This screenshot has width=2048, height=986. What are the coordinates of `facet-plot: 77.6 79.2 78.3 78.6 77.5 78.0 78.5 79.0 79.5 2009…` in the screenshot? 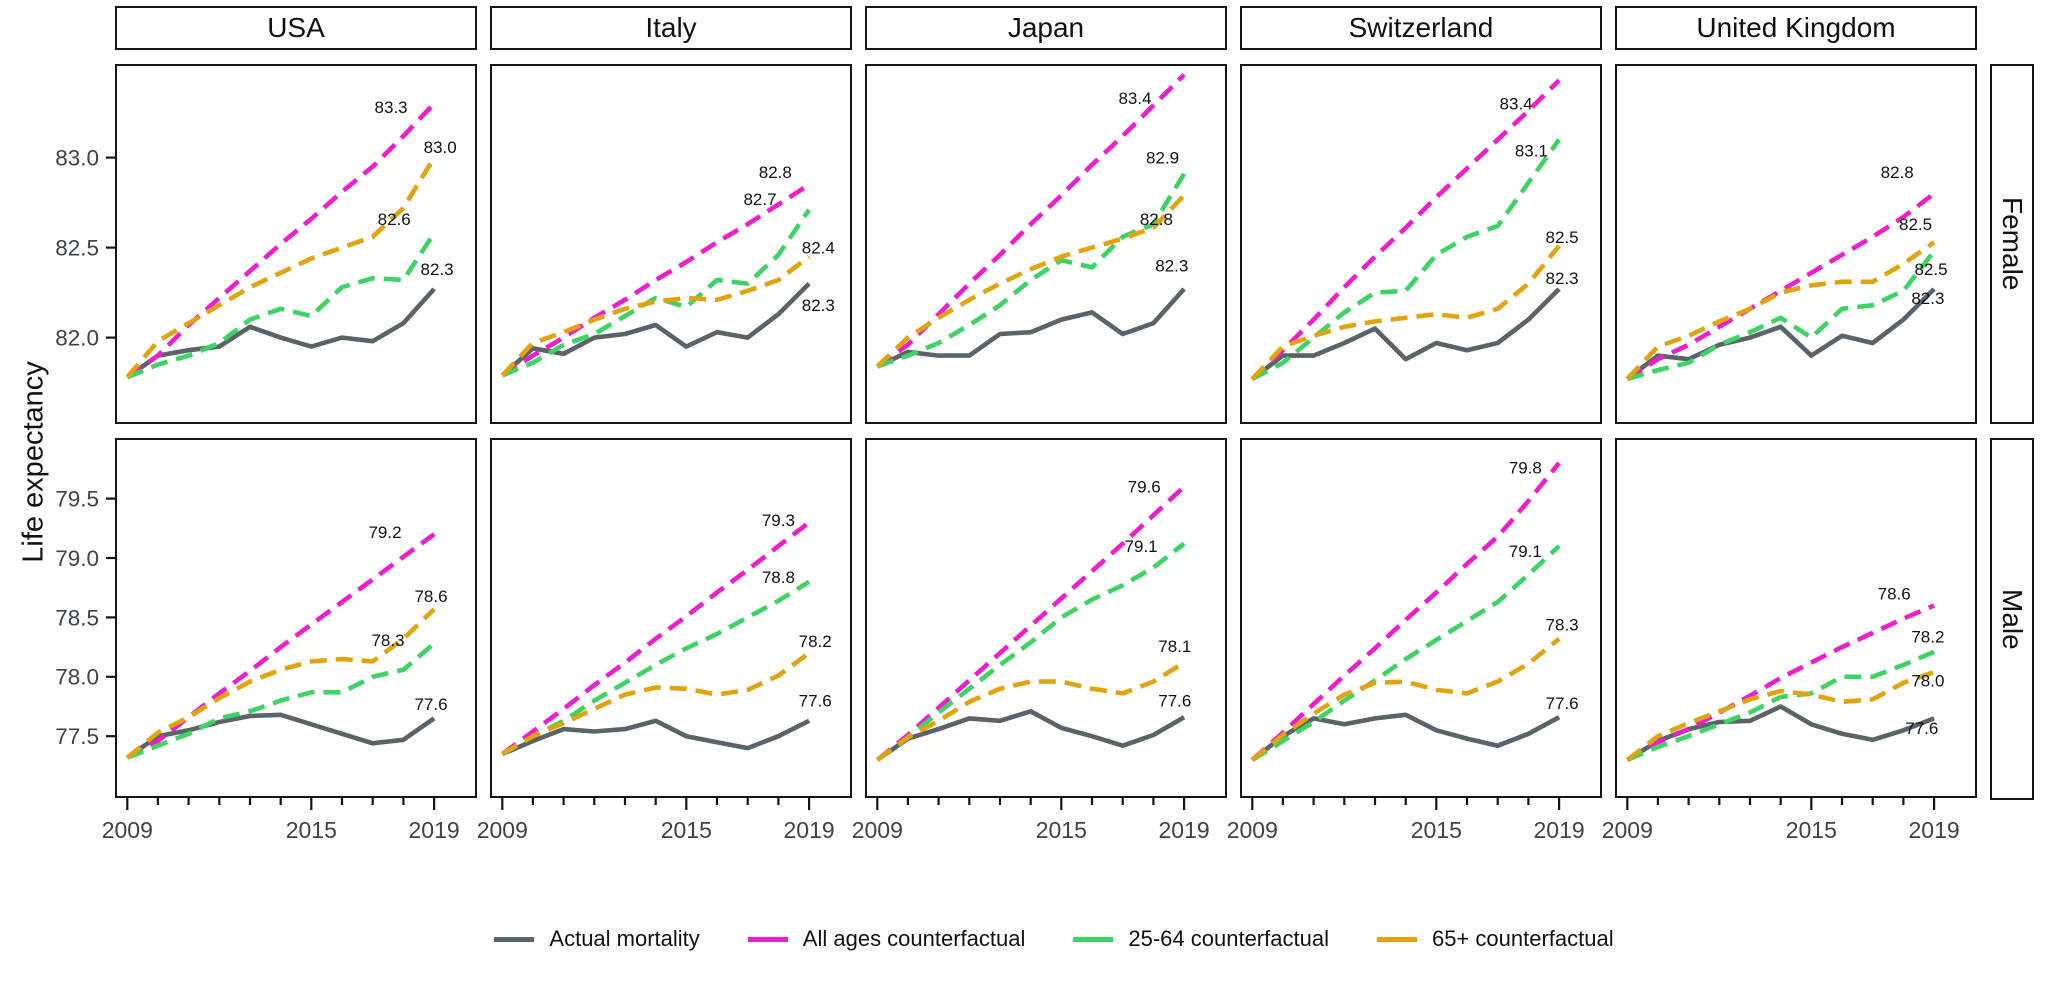 It's located at (266, 640).